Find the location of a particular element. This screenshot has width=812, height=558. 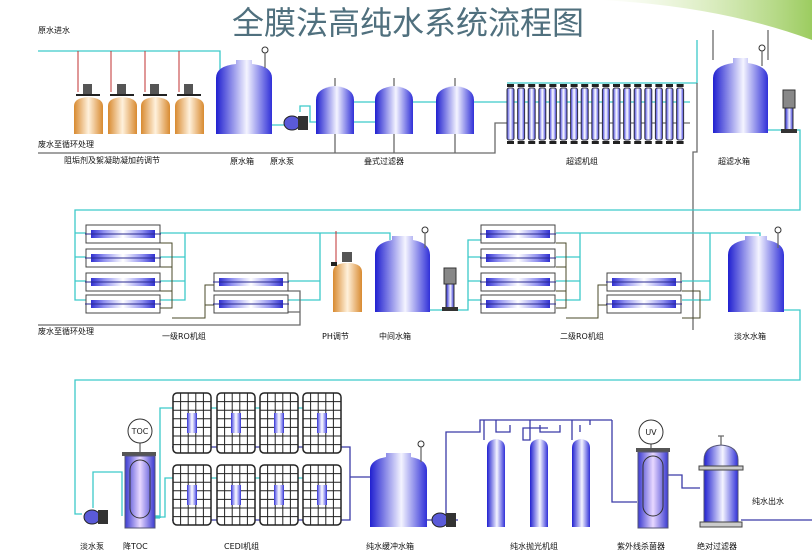

raw-water-tank is located at coordinates (244, 90).